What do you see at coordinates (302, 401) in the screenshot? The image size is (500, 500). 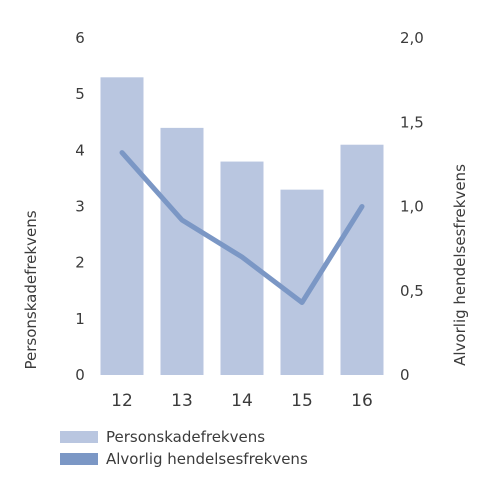 I see `x-tick-label: 15` at bounding box center [302, 401].